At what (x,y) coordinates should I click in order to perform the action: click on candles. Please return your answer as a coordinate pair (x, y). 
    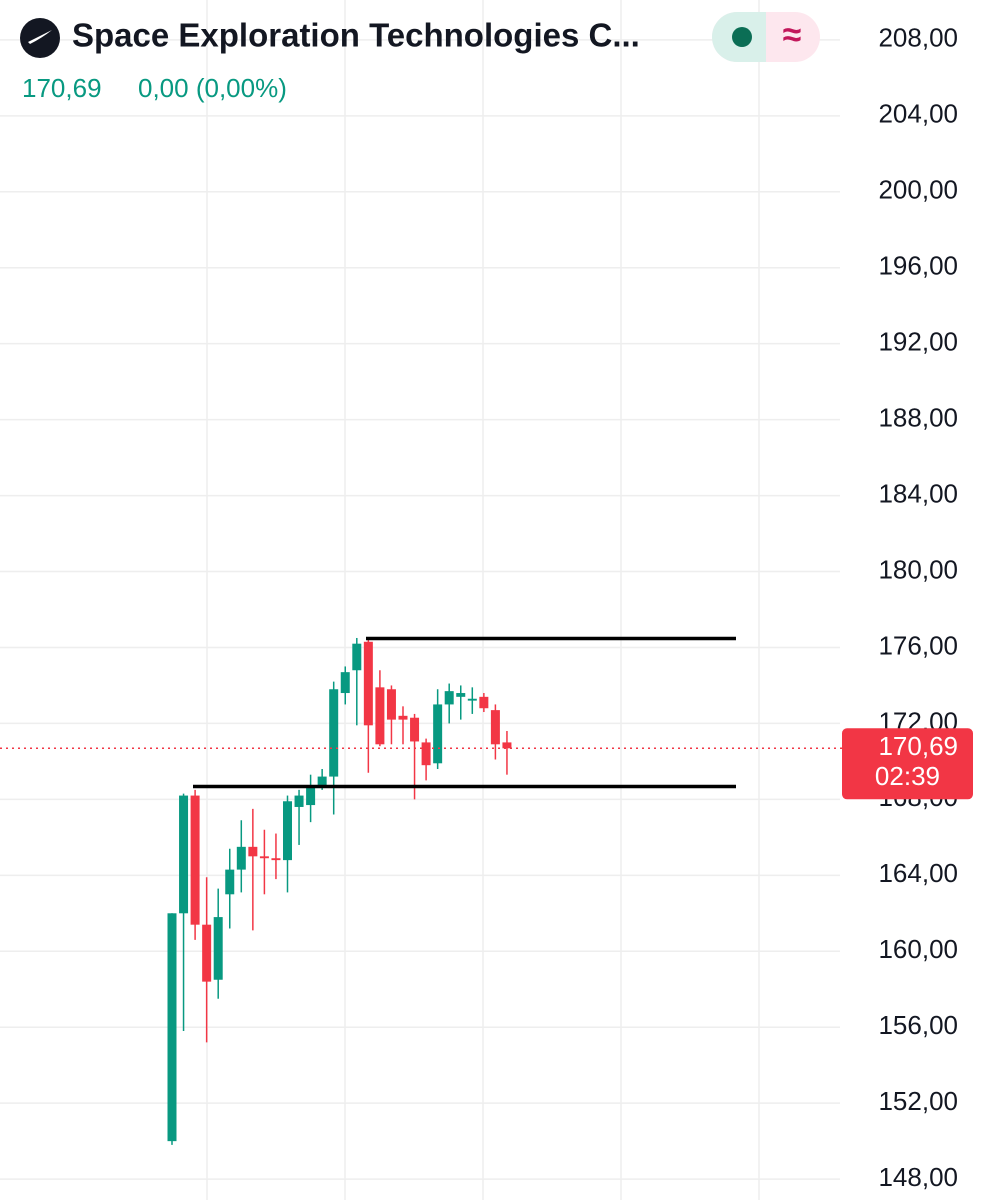
    Looking at the image, I should click on (339, 891).